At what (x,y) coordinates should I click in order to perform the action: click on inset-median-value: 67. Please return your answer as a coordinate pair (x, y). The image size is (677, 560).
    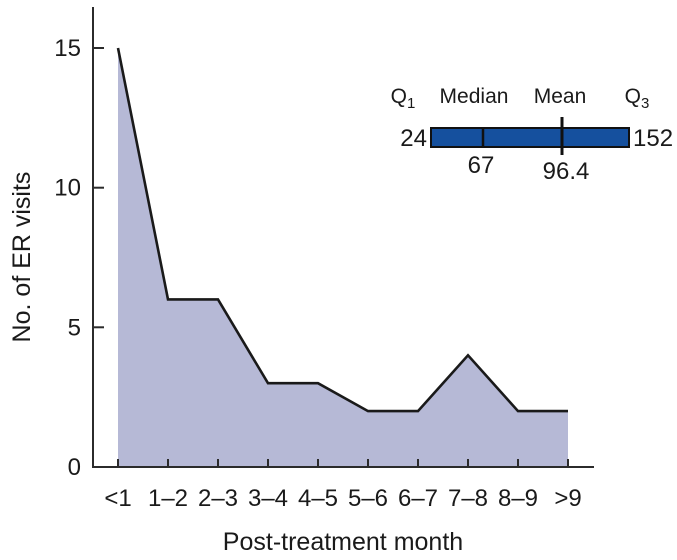
    Looking at the image, I should click on (481, 165).